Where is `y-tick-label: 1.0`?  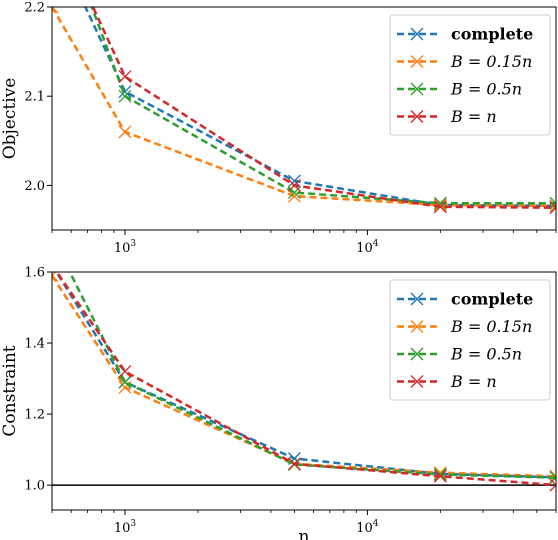
y-tick-label: 1.0 is located at coordinates (34, 486).